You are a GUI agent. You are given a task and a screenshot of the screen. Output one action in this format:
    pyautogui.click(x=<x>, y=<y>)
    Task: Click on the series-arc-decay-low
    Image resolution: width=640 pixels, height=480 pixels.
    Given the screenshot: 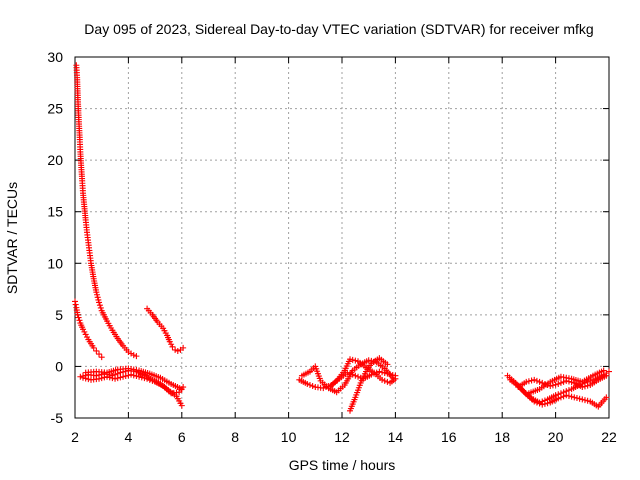 What is the action you would take?
    pyautogui.click(x=88, y=329)
    